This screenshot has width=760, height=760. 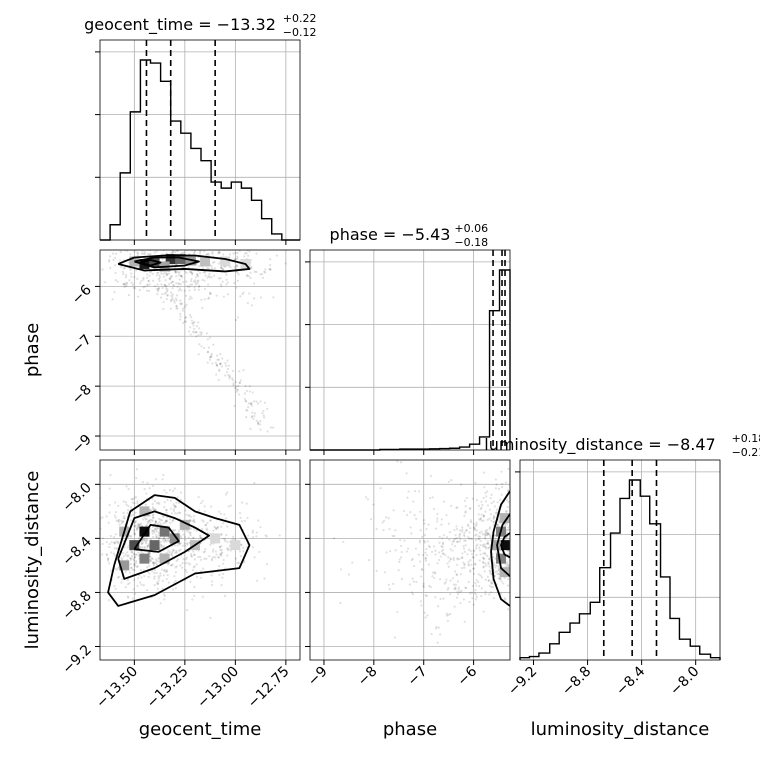 What do you see at coordinates (505, 545) in the screenshot?
I see `contour-line` at bounding box center [505, 545].